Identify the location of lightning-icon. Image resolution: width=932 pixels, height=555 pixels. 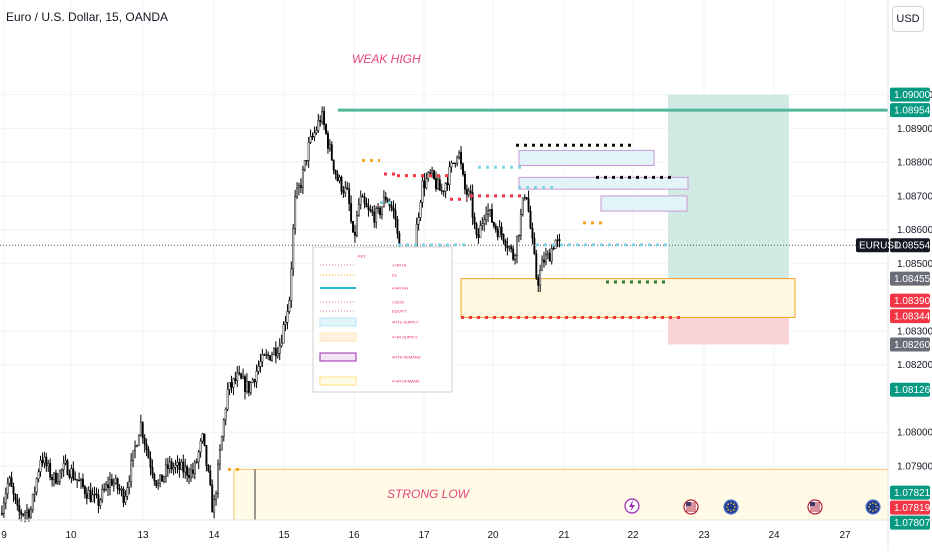
(632, 506).